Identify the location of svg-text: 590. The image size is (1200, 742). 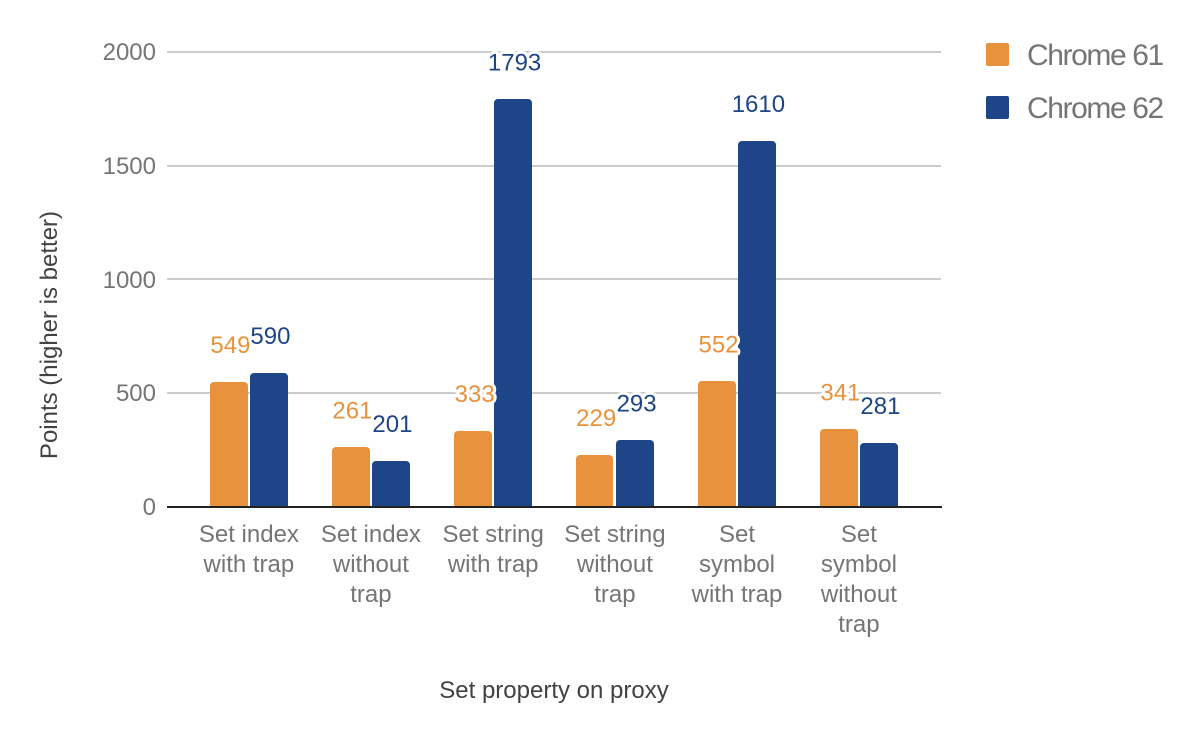
(270, 336).